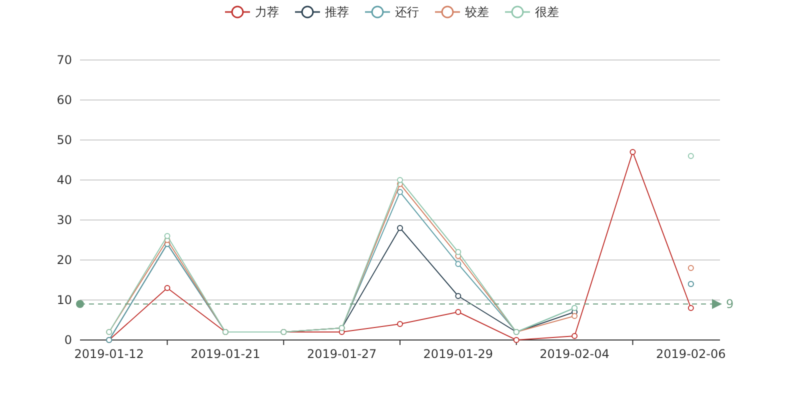 The image size is (800, 400). What do you see at coordinates (691, 354) in the screenshot?
I see `x-tick-label: 2019-02-06` at bounding box center [691, 354].